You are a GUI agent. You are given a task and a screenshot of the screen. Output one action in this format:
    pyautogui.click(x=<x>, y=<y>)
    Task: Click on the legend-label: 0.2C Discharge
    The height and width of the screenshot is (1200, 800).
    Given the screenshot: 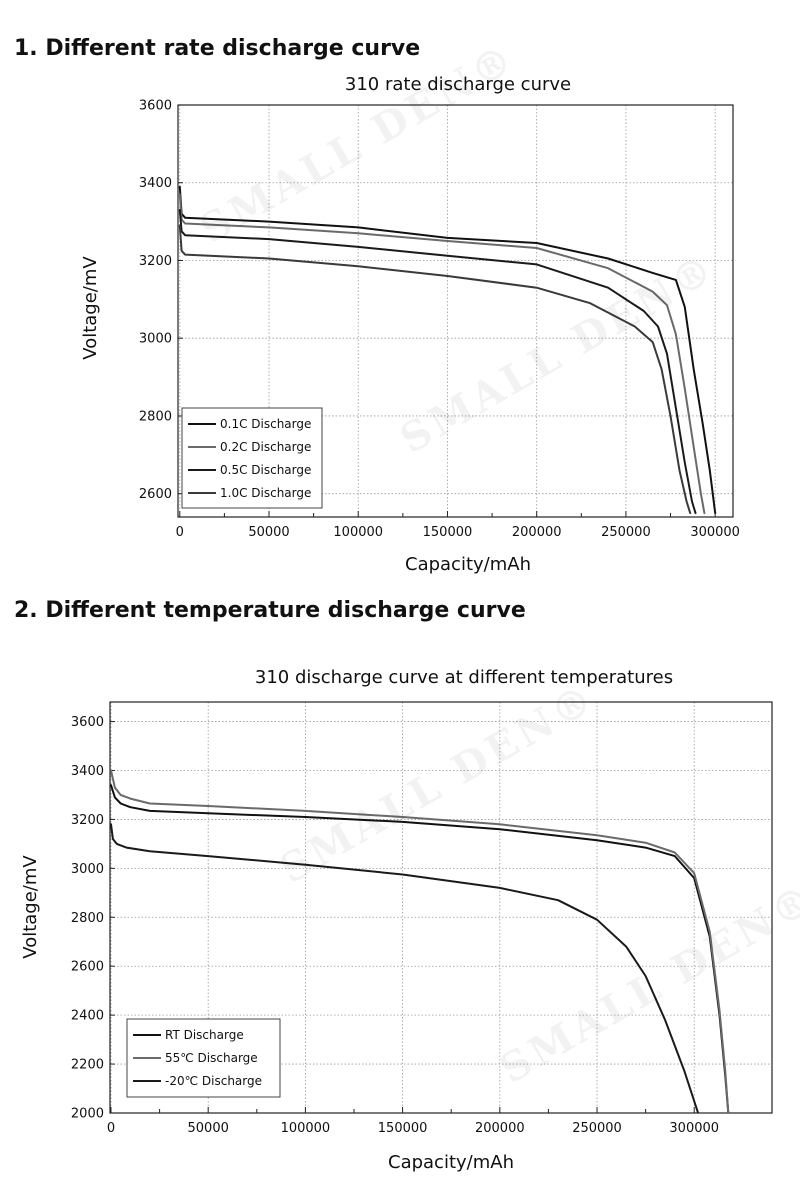 What is the action you would take?
    pyautogui.click(x=265, y=447)
    